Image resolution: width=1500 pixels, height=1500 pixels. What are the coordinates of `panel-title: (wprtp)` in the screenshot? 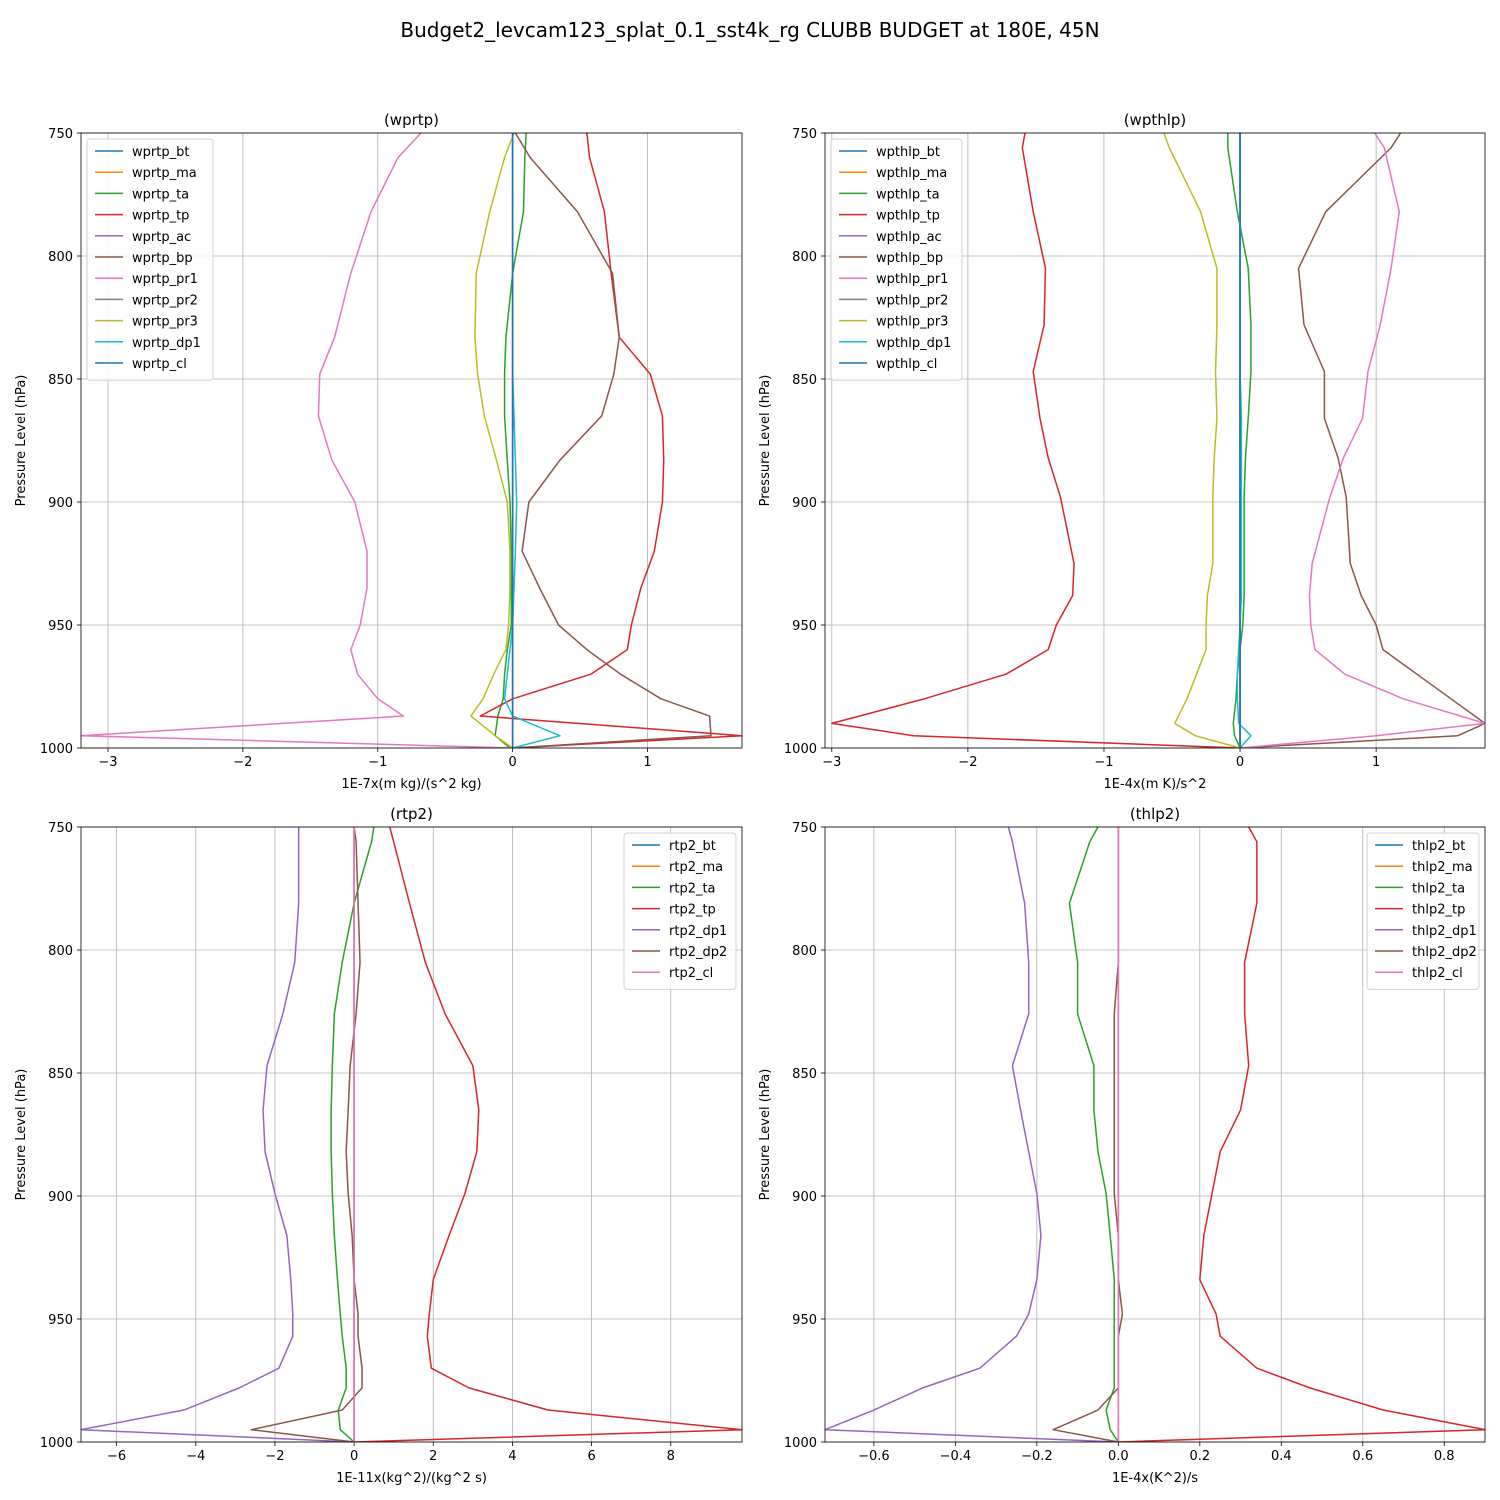 It's located at (411, 120).